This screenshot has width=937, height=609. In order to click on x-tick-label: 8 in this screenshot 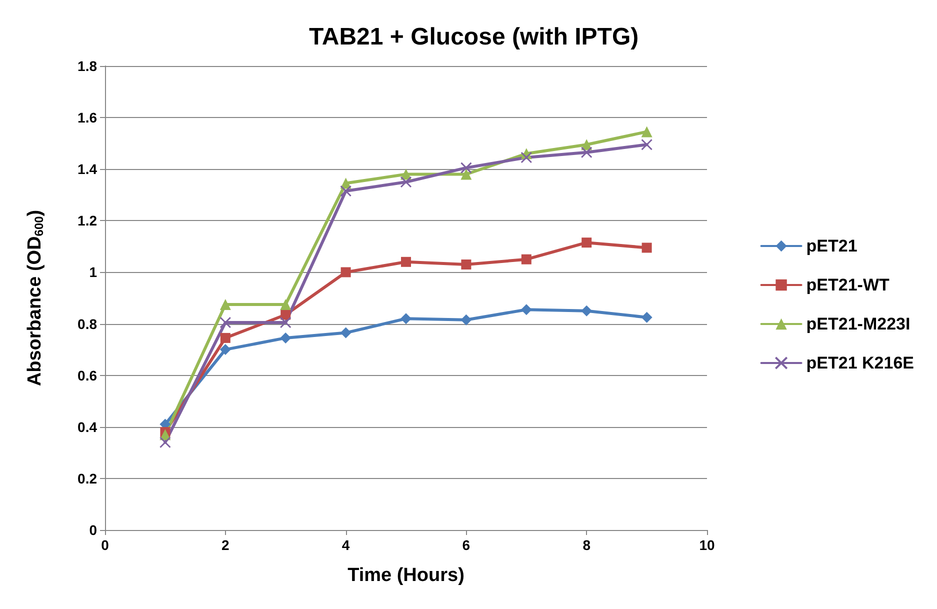, I will do `click(586, 545)`.